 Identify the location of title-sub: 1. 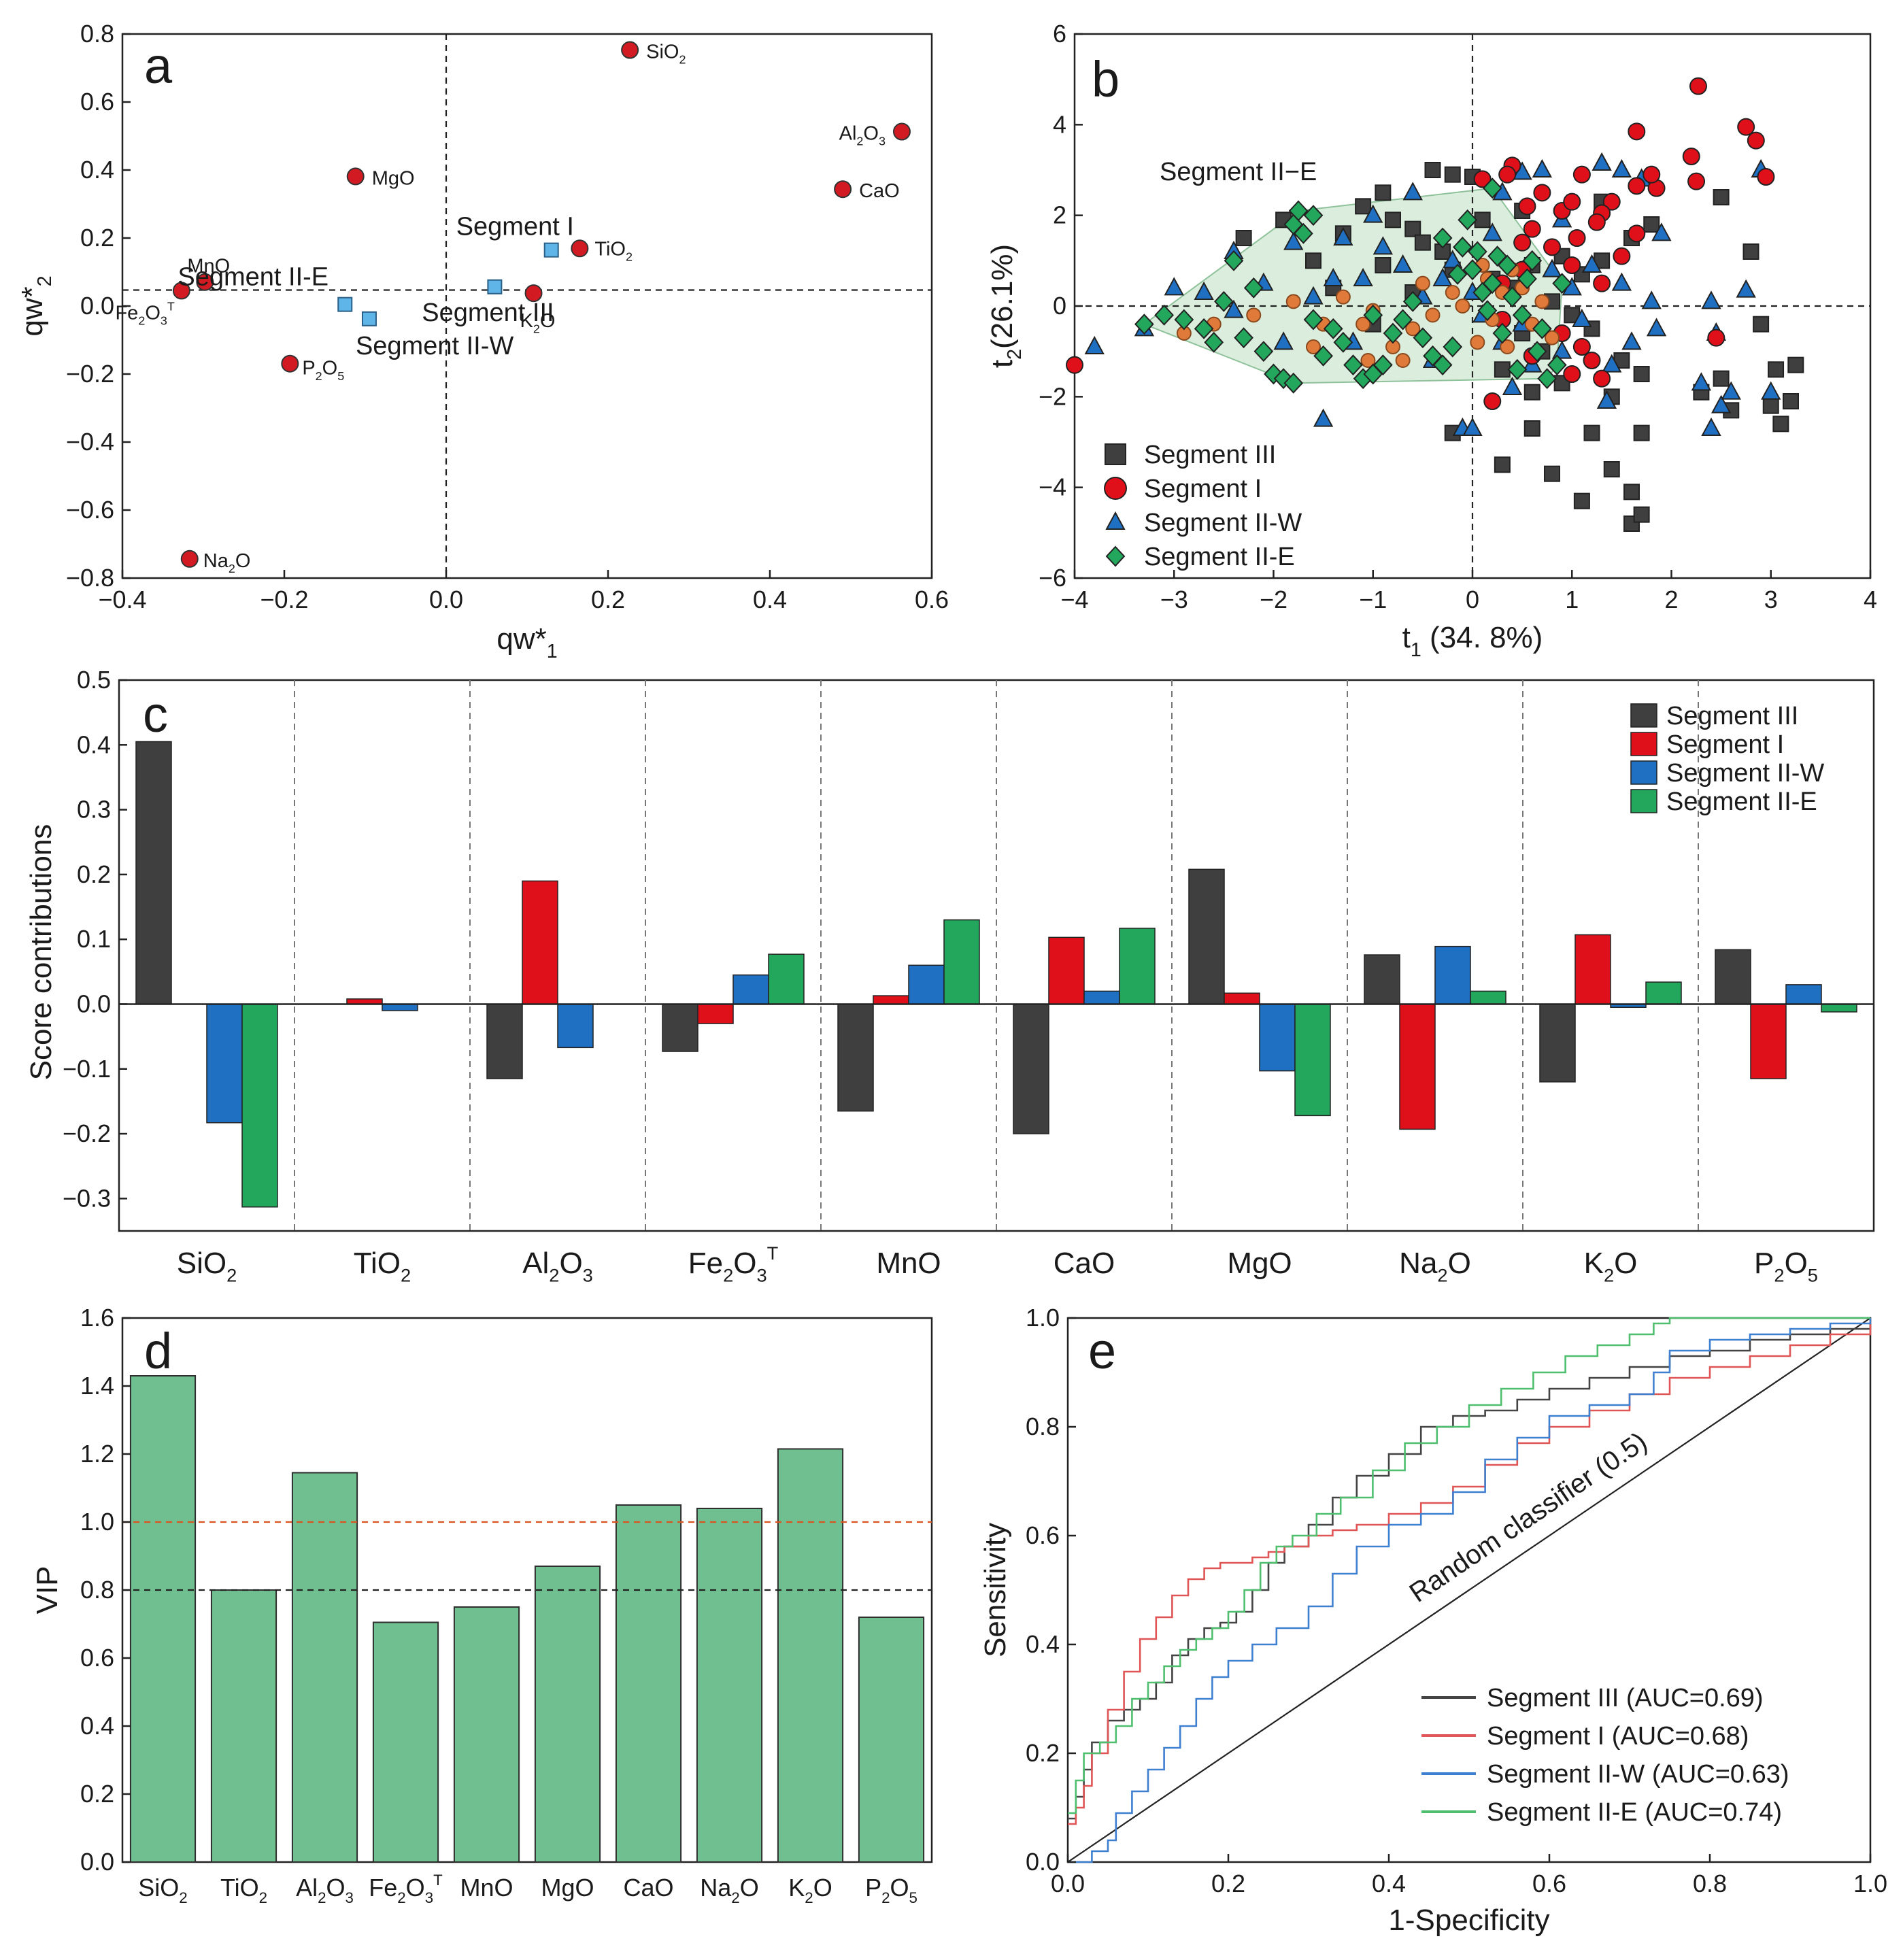
(1416, 650).